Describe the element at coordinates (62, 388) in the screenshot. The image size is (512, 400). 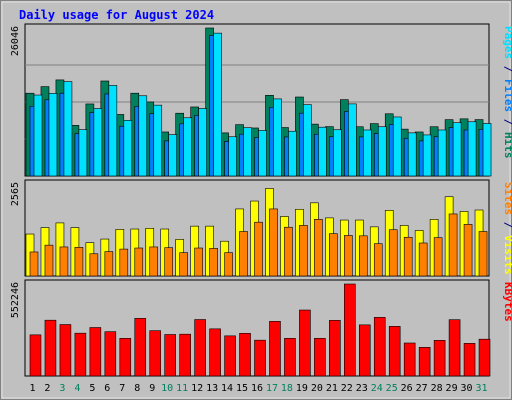
I see `x-tick-label: 3` at that location.